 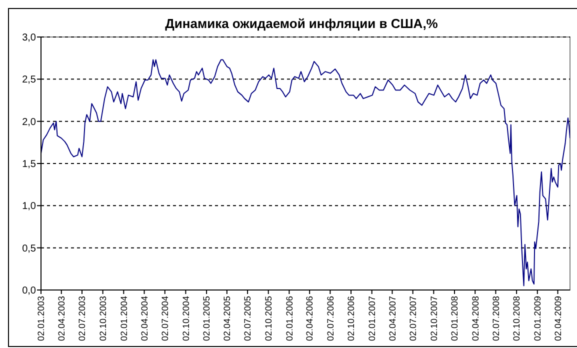 I want to click on chart-title: Динамика ожидаемой инфляции в США,%, so click(x=301, y=23).